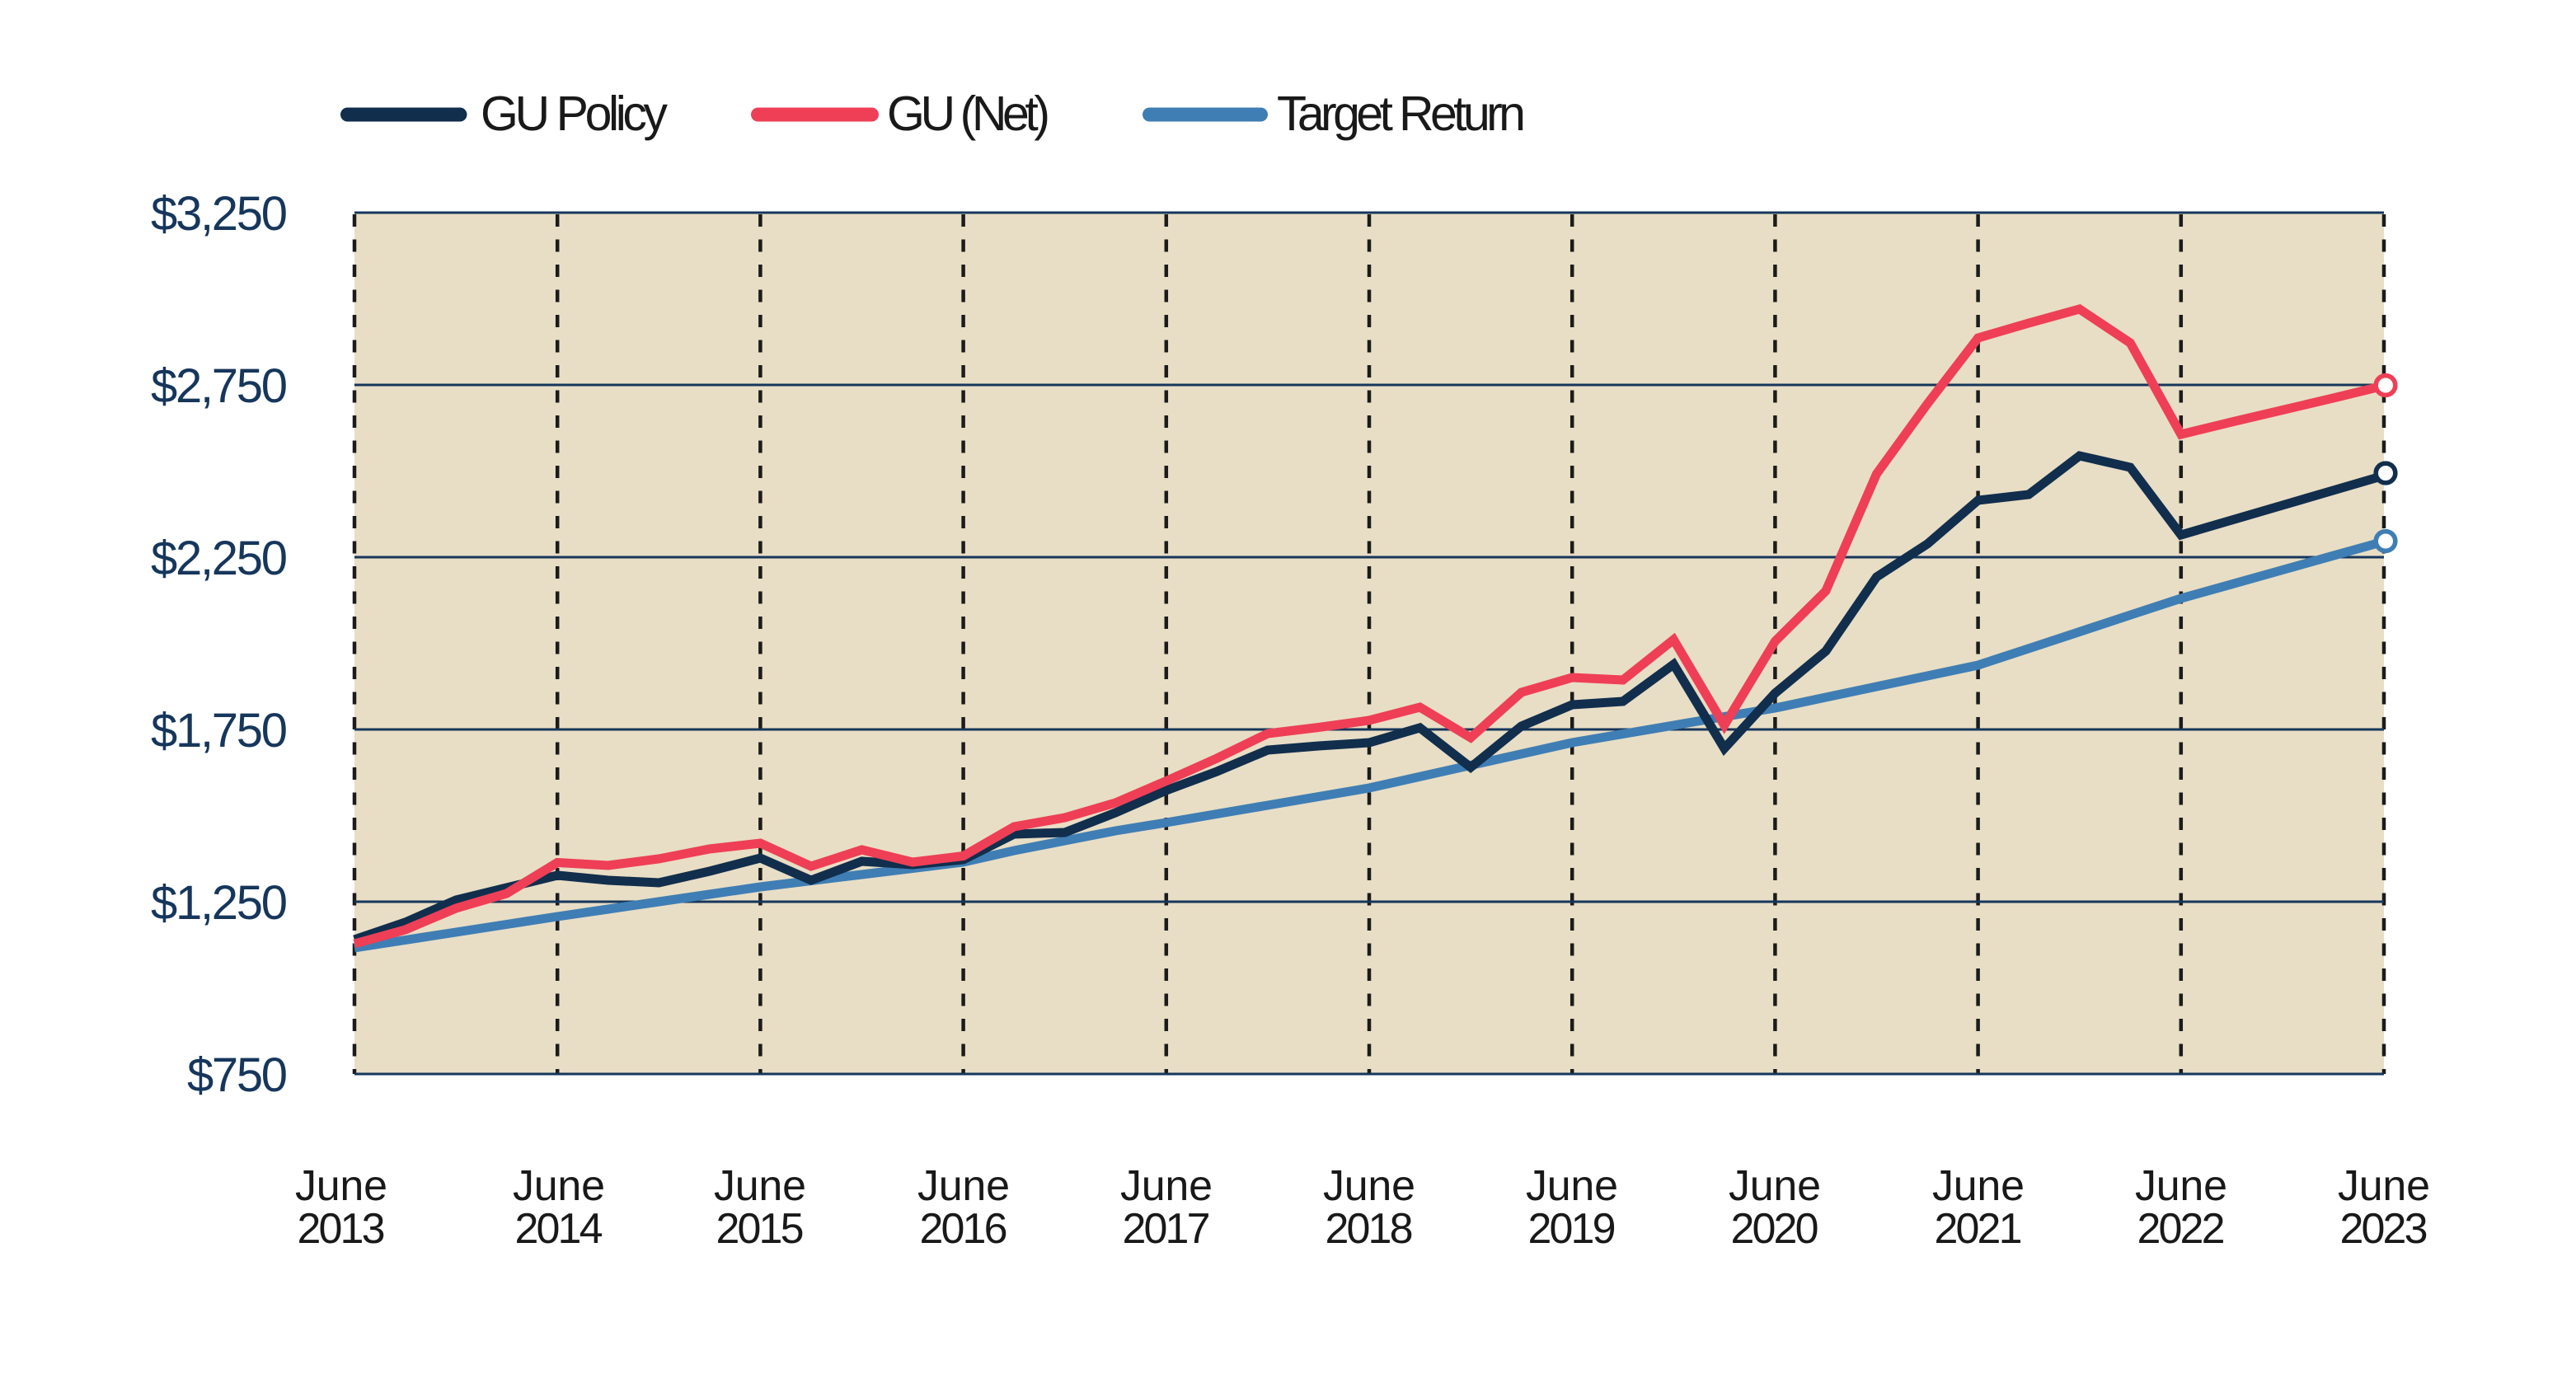 Image resolution: width=2576 pixels, height=1374 pixels. I want to click on svg-text: 2022, so click(2182, 1229).